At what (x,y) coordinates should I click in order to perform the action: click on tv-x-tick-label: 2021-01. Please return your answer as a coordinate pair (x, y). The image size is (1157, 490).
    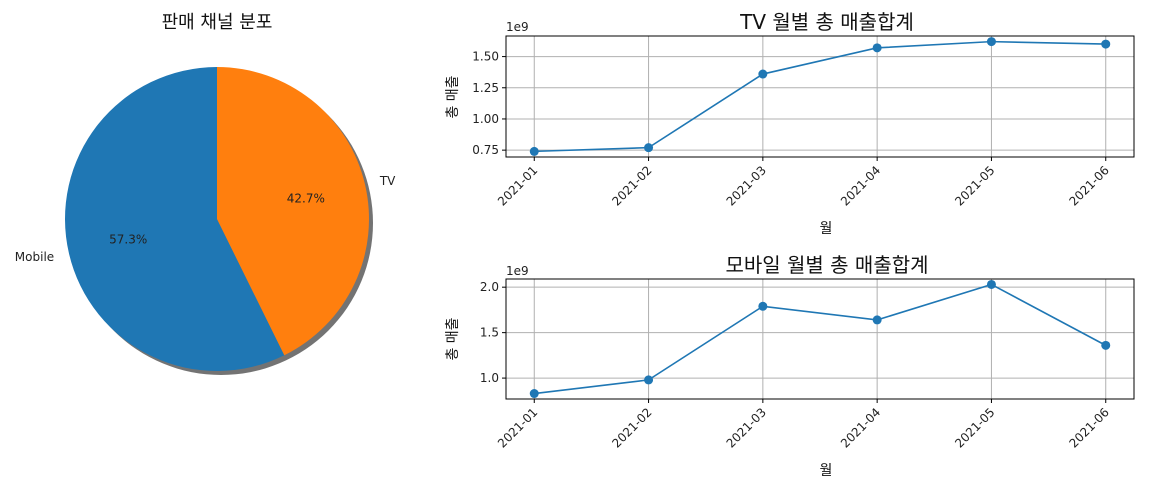
    Looking at the image, I should click on (517, 185).